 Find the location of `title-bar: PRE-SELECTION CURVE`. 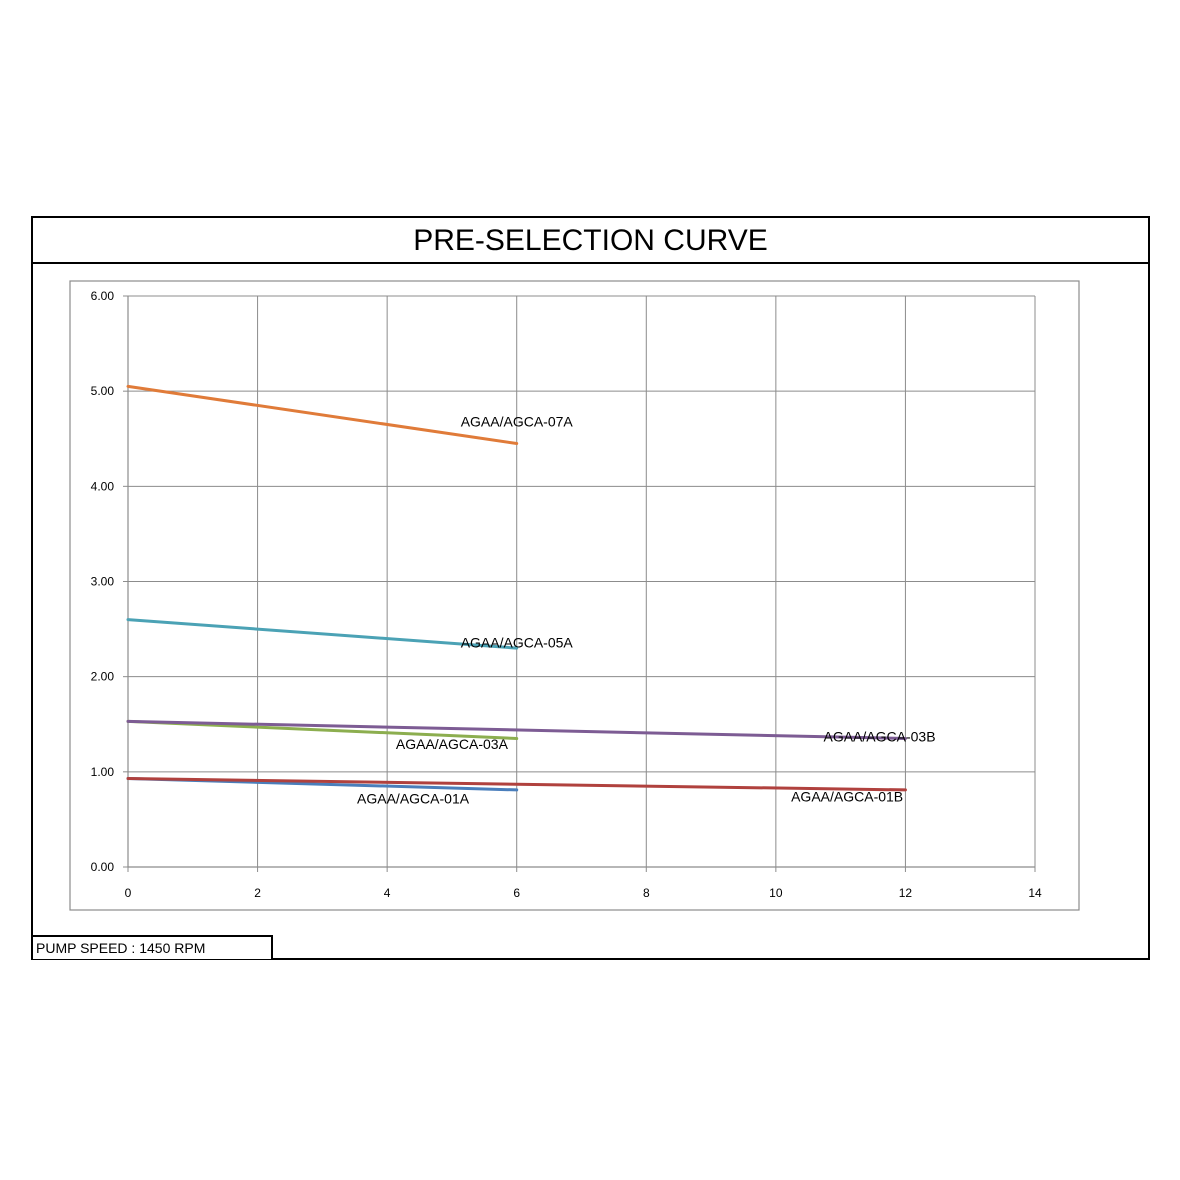

title-bar: PRE-SELECTION CURVE is located at coordinates (590, 241).